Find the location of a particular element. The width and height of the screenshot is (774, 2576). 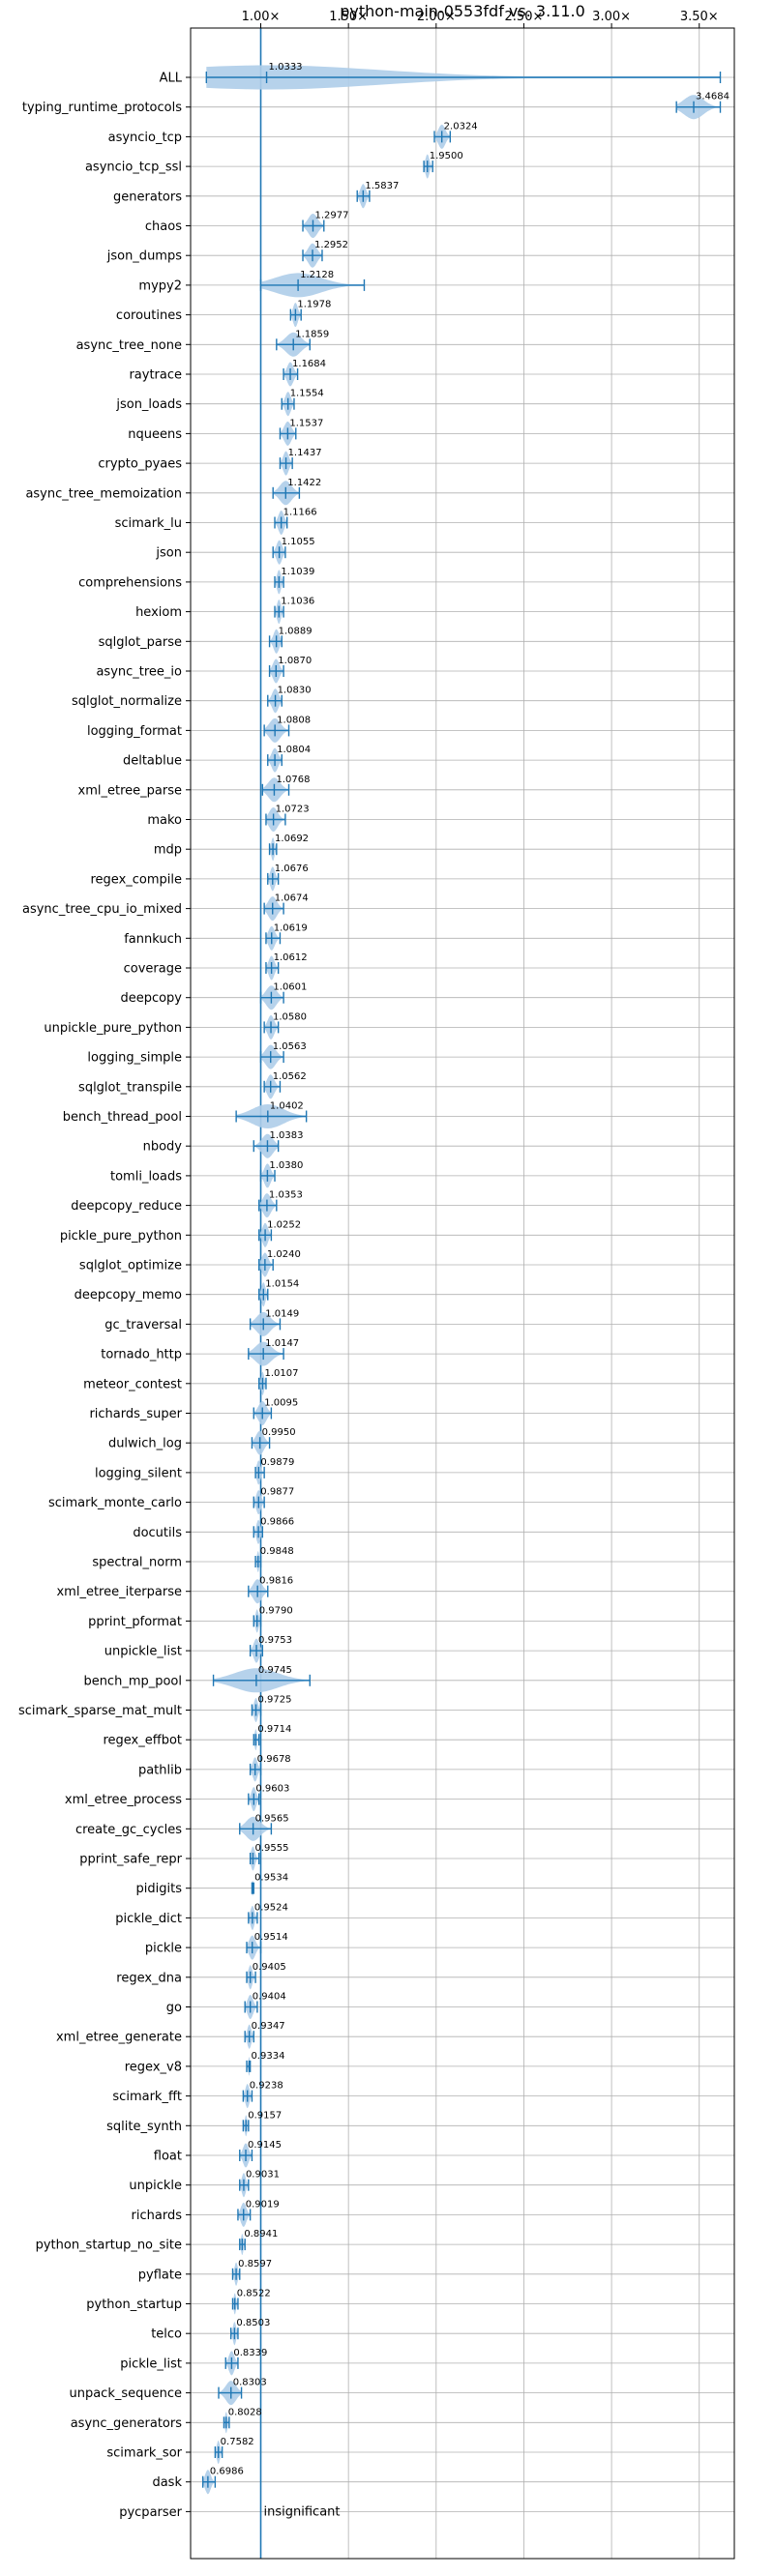

data-label: 1.0692 is located at coordinates (292, 839).